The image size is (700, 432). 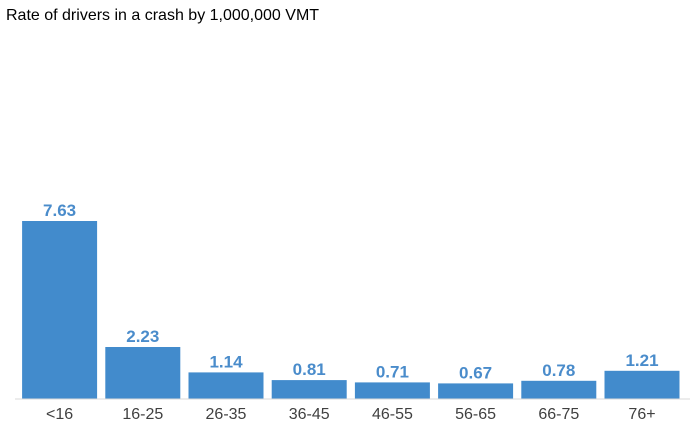 What do you see at coordinates (226, 414) in the screenshot?
I see `x-tick-label: 26-35` at bounding box center [226, 414].